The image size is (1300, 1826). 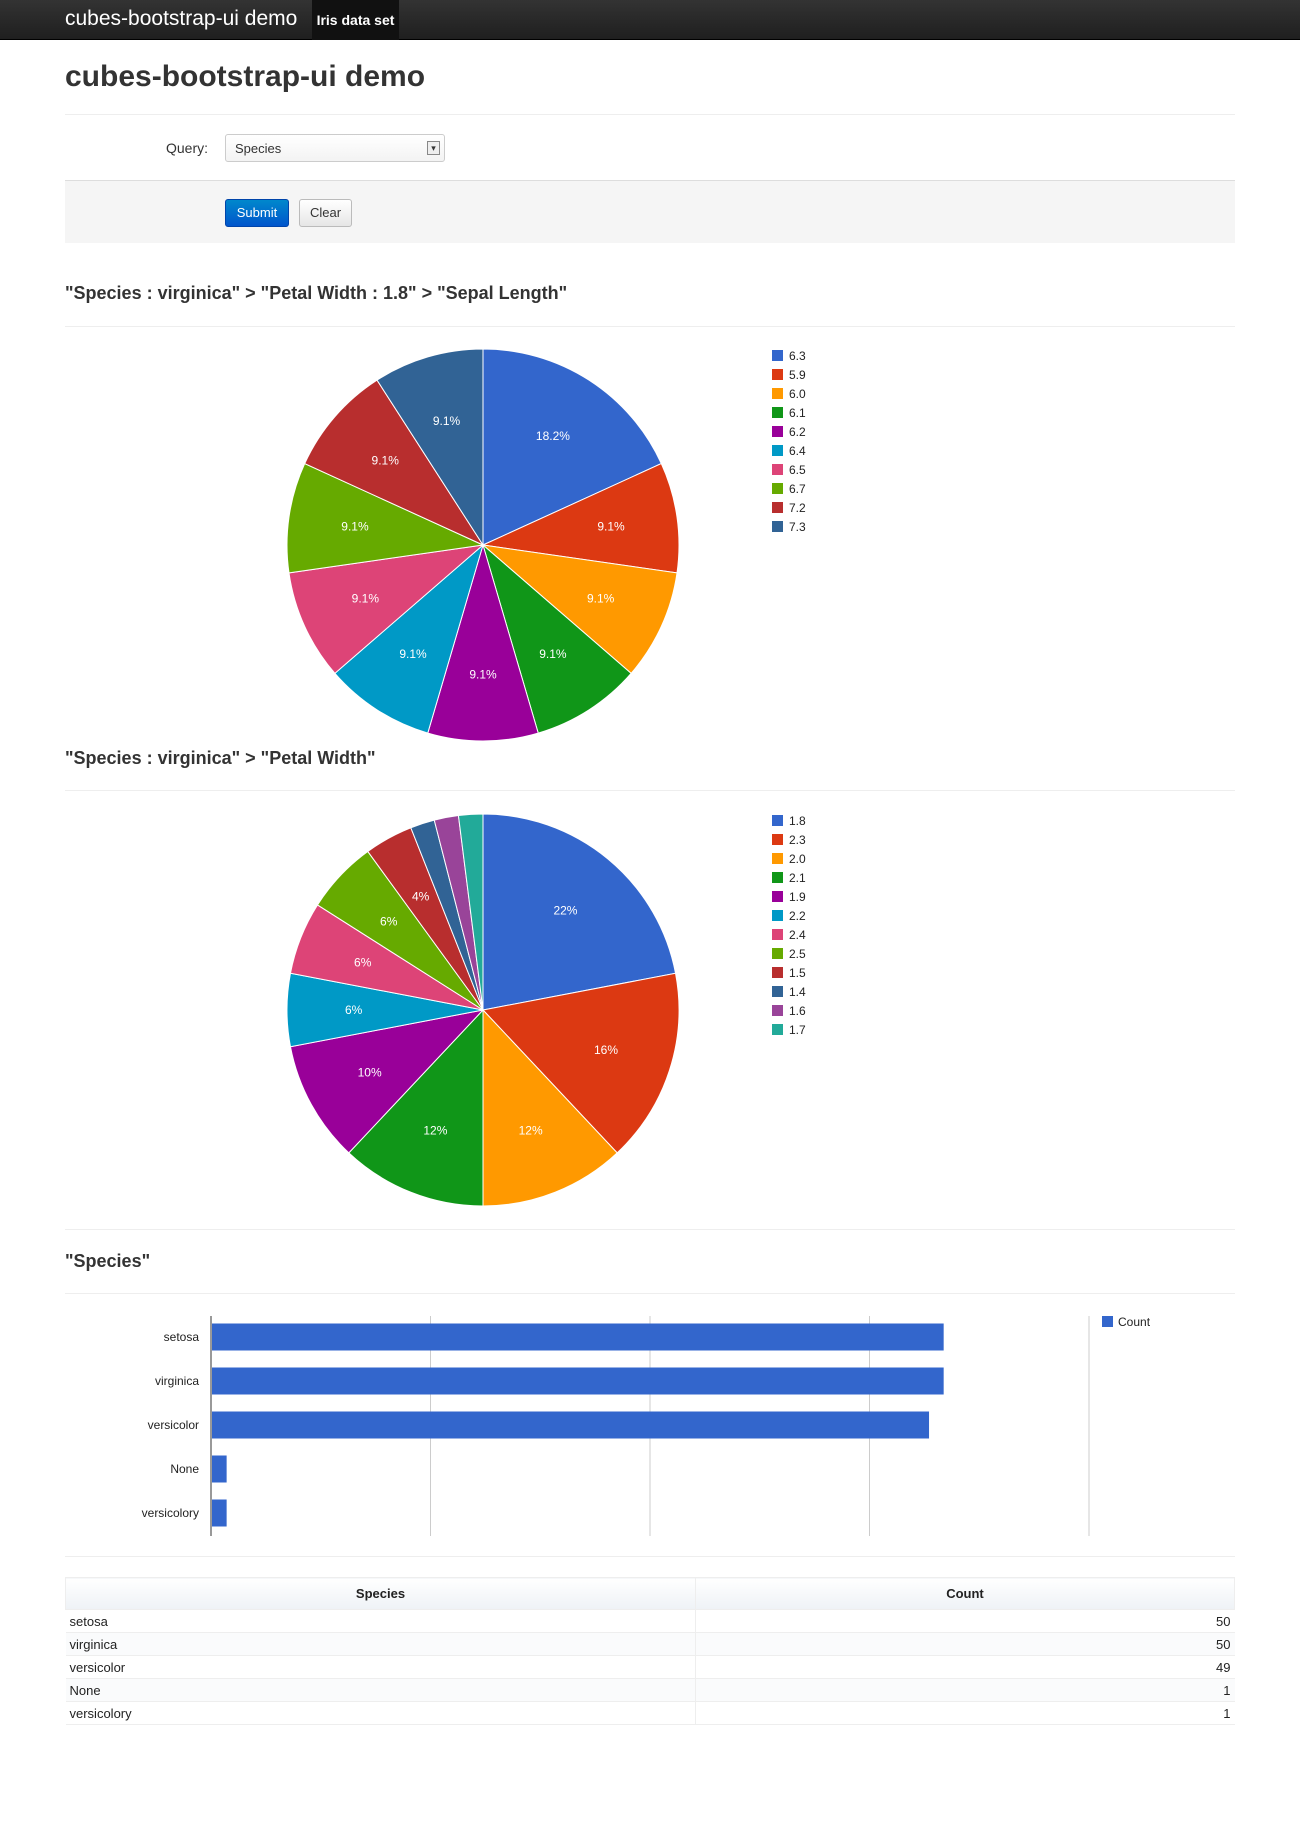 I want to click on pie-slice-2.3, so click(x=581, y=1063).